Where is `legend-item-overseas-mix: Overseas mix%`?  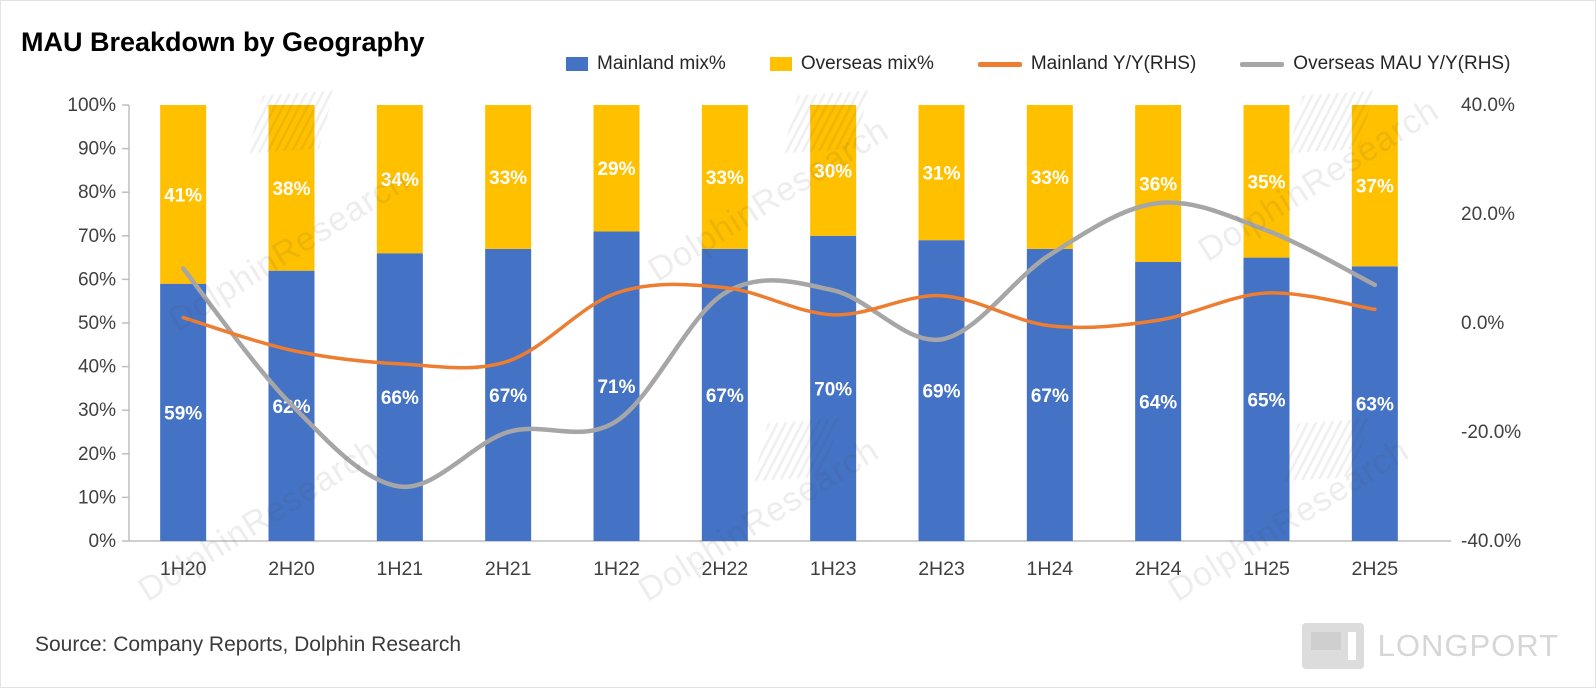
legend-item-overseas-mix: Overseas mix% is located at coordinates (851, 64).